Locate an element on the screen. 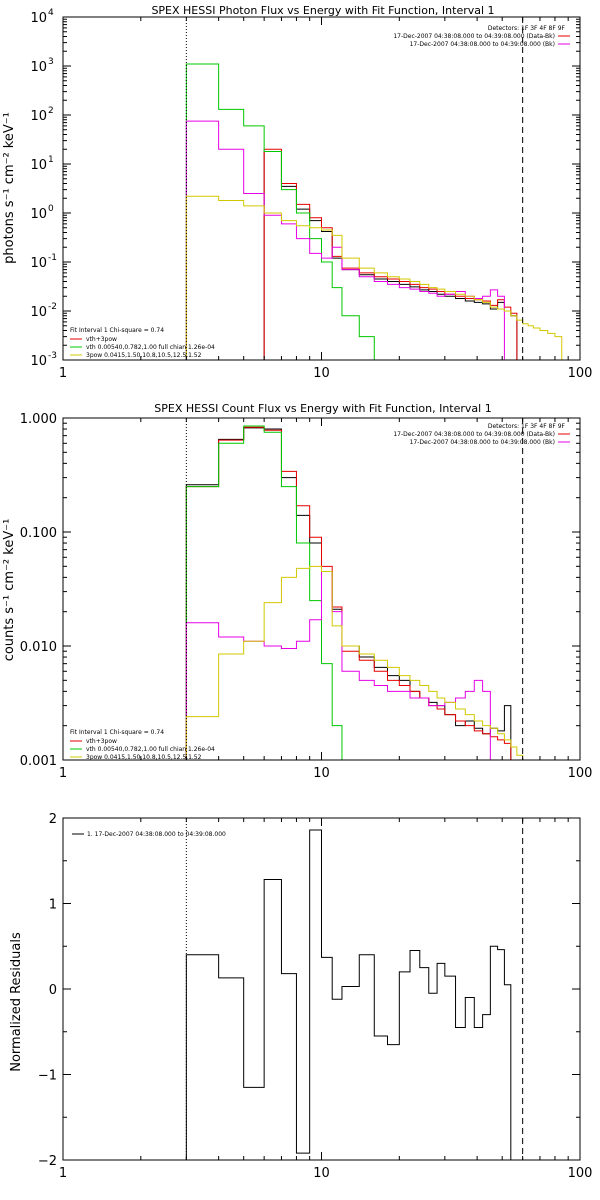 This screenshot has height=1200, width=600. y-tick-exponent: 4 is located at coordinates (51, 13).